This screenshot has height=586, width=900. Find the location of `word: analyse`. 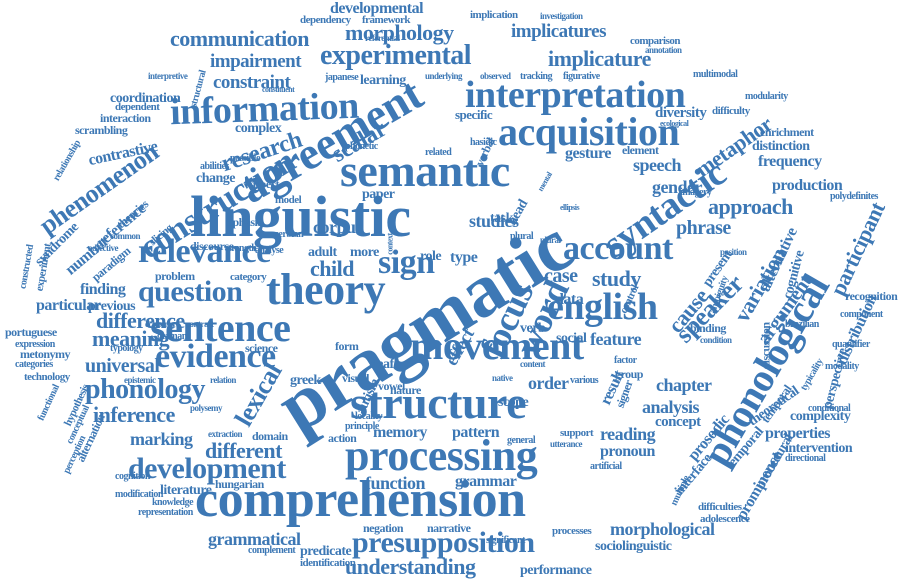

word: analyse is located at coordinates (269, 250).